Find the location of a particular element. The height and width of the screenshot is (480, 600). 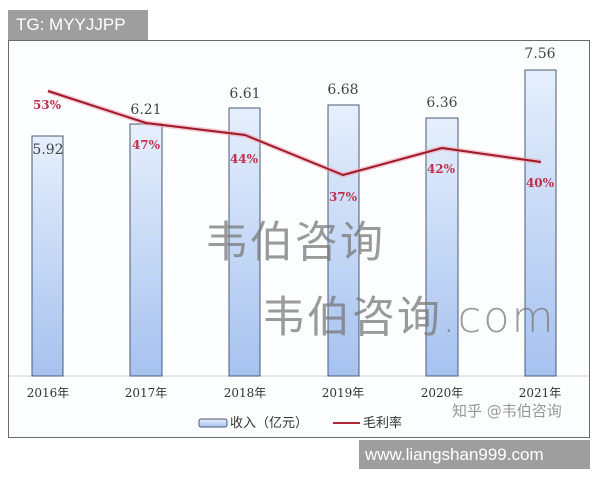

margin-value-label: 40% is located at coordinates (540, 183).